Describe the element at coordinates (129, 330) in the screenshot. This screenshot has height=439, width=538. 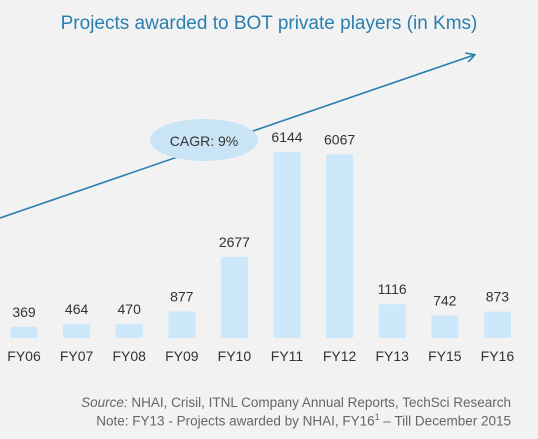
I see `bar-fy08` at that location.